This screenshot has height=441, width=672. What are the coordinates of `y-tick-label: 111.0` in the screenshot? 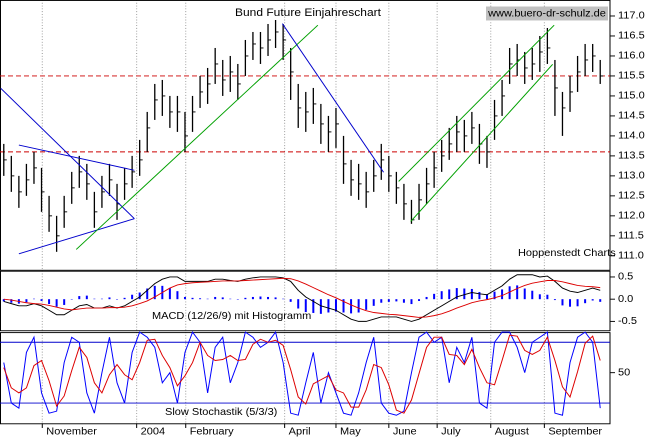 It's located at (631, 256).